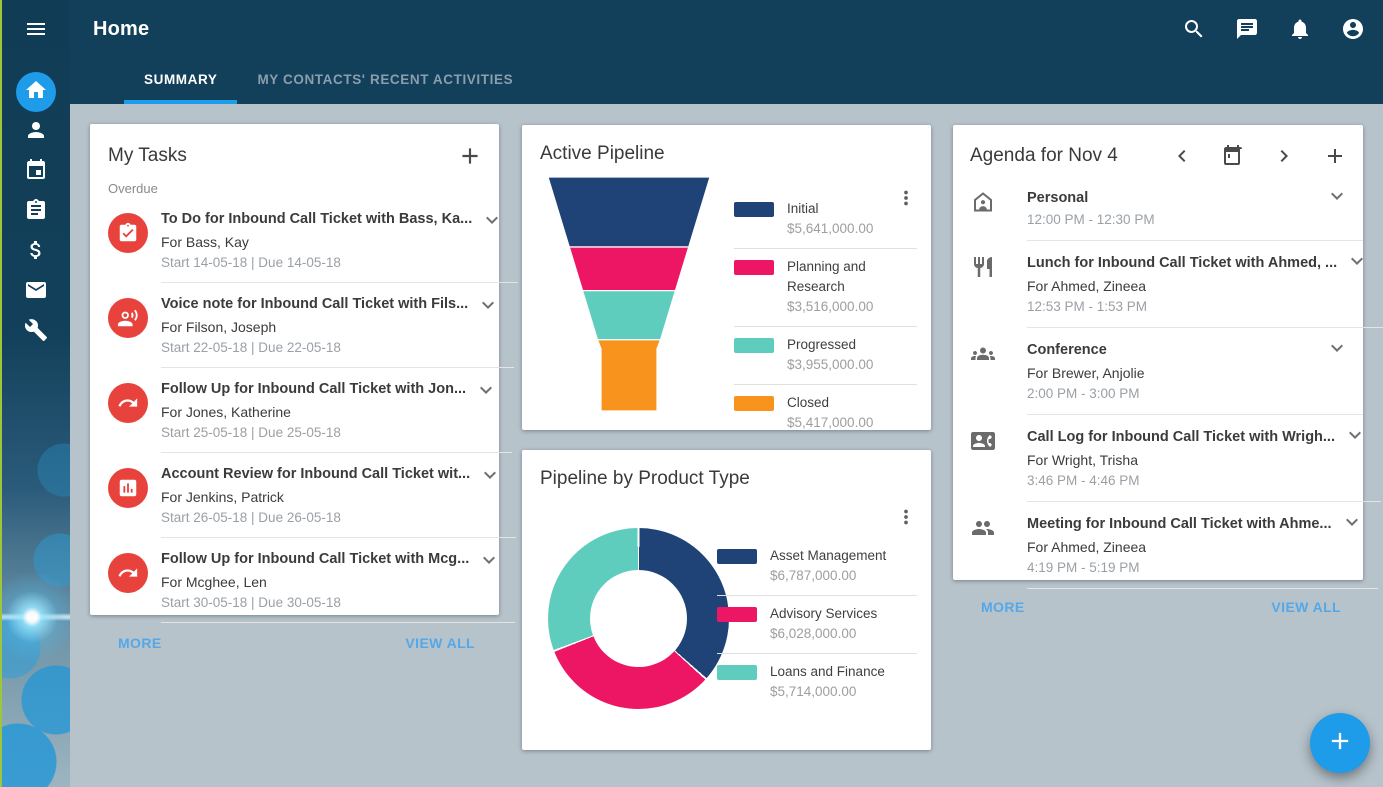 Image resolution: width=1383 pixels, height=787 pixels. I want to click on calendar-picker-icon, so click(1233, 156).